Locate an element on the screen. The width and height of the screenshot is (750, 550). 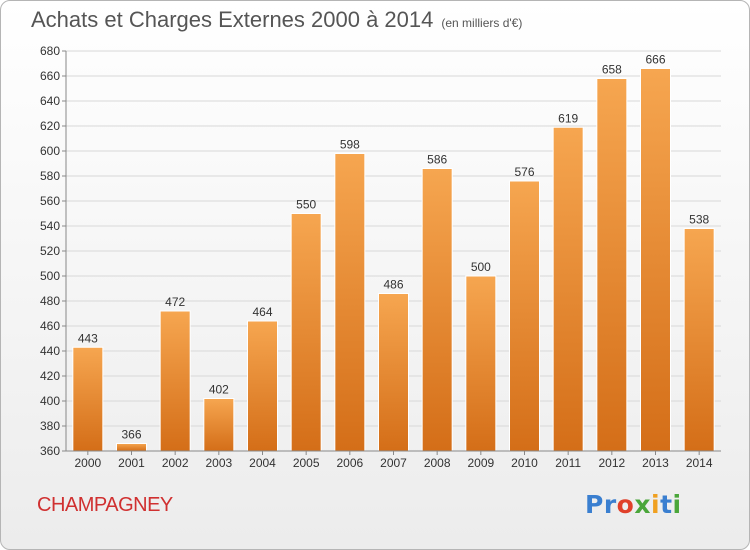
x-tick-label: 2012 is located at coordinates (611, 463).